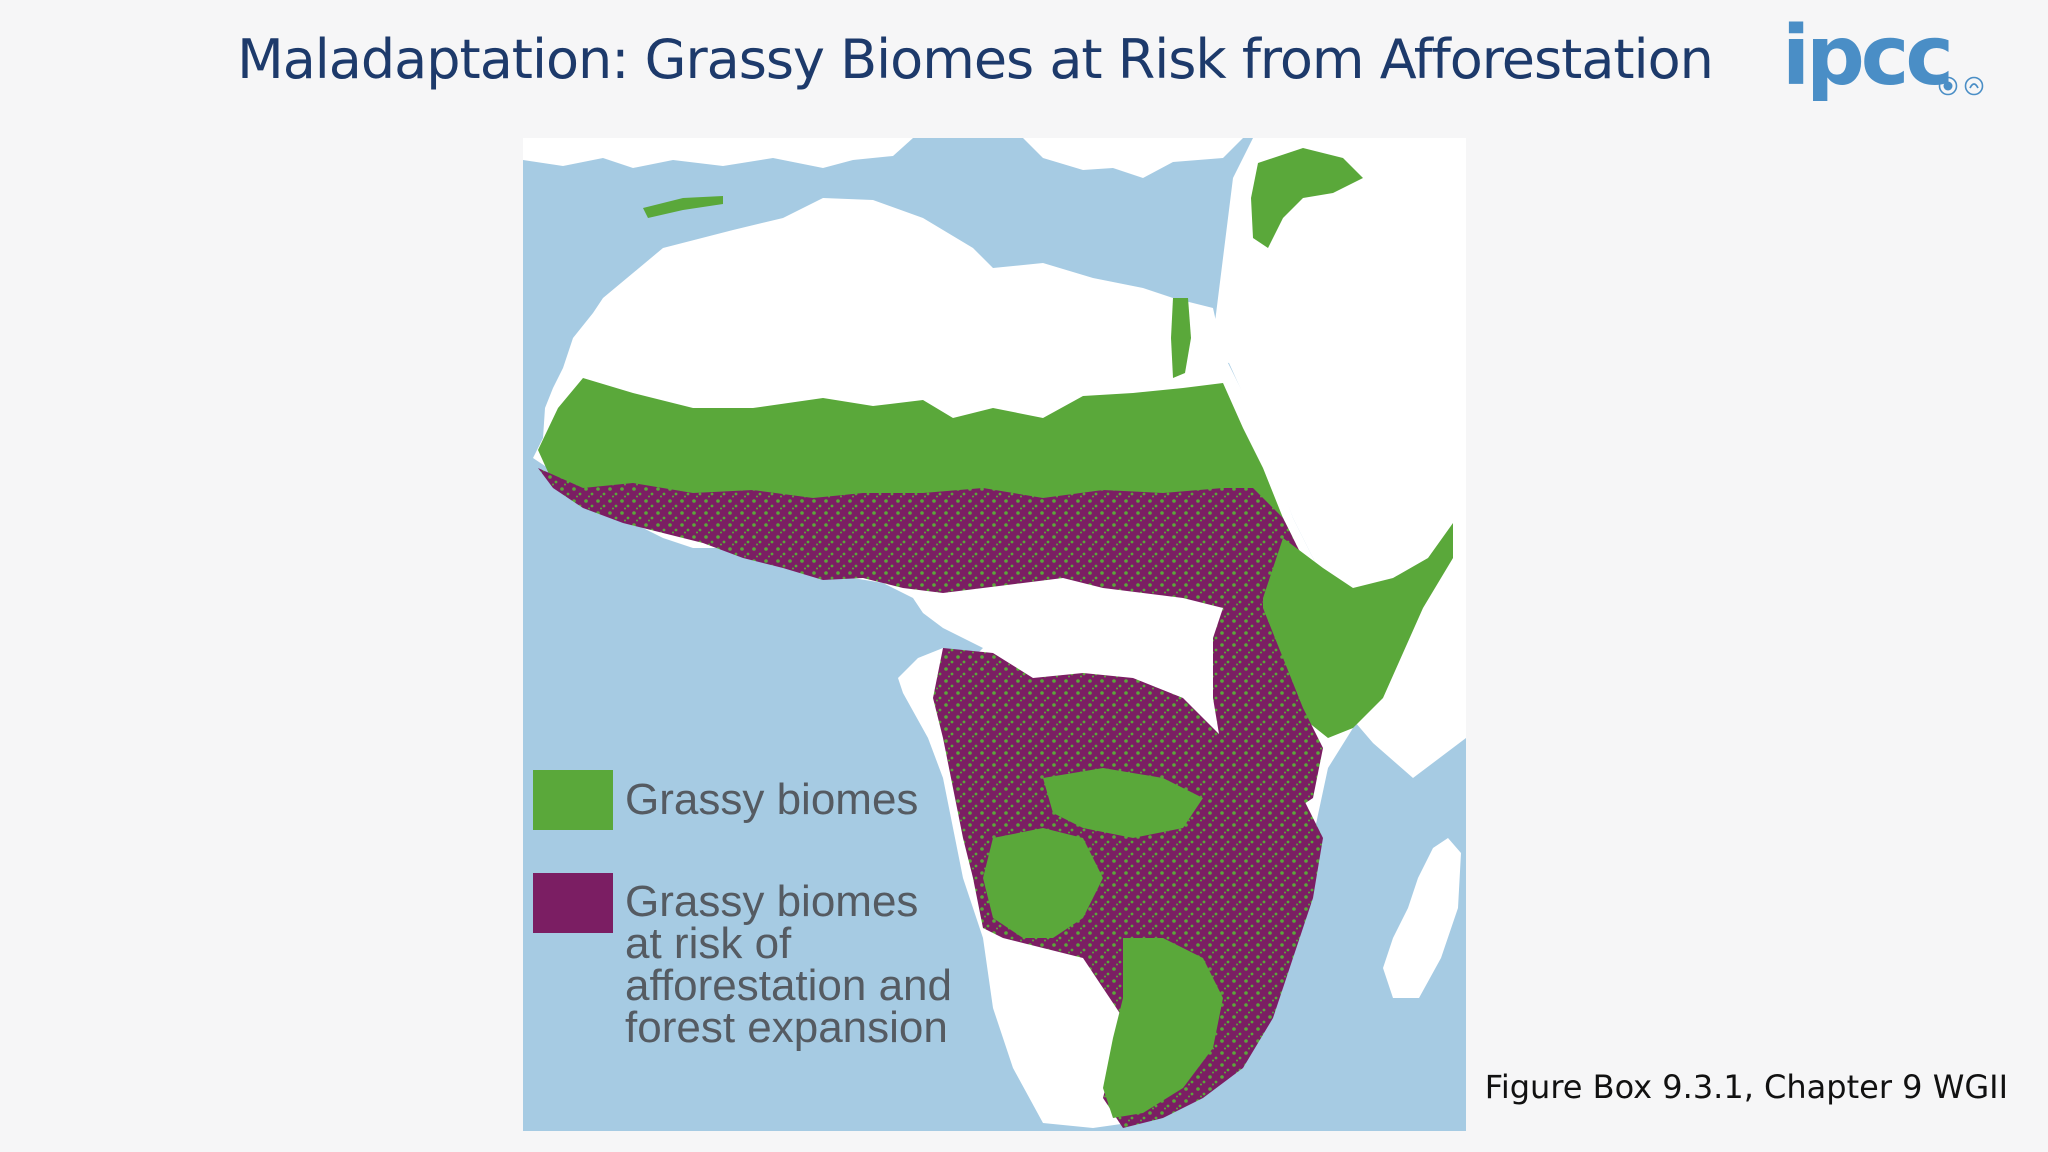 The height and width of the screenshot is (1152, 2048). Describe the element at coordinates (920, 543) in the screenshot. I see `sahel-at-risk-biome` at that location.